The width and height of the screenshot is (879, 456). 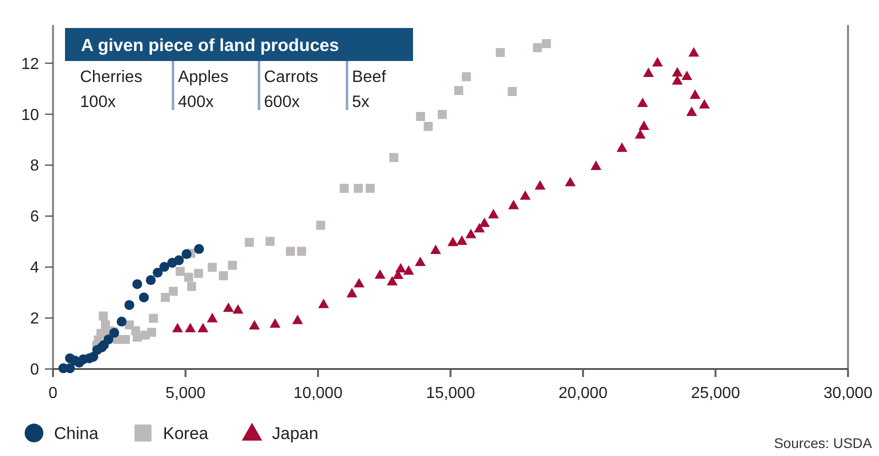 What do you see at coordinates (111, 89) in the screenshot?
I see `annotation: Cherries 100x` at bounding box center [111, 89].